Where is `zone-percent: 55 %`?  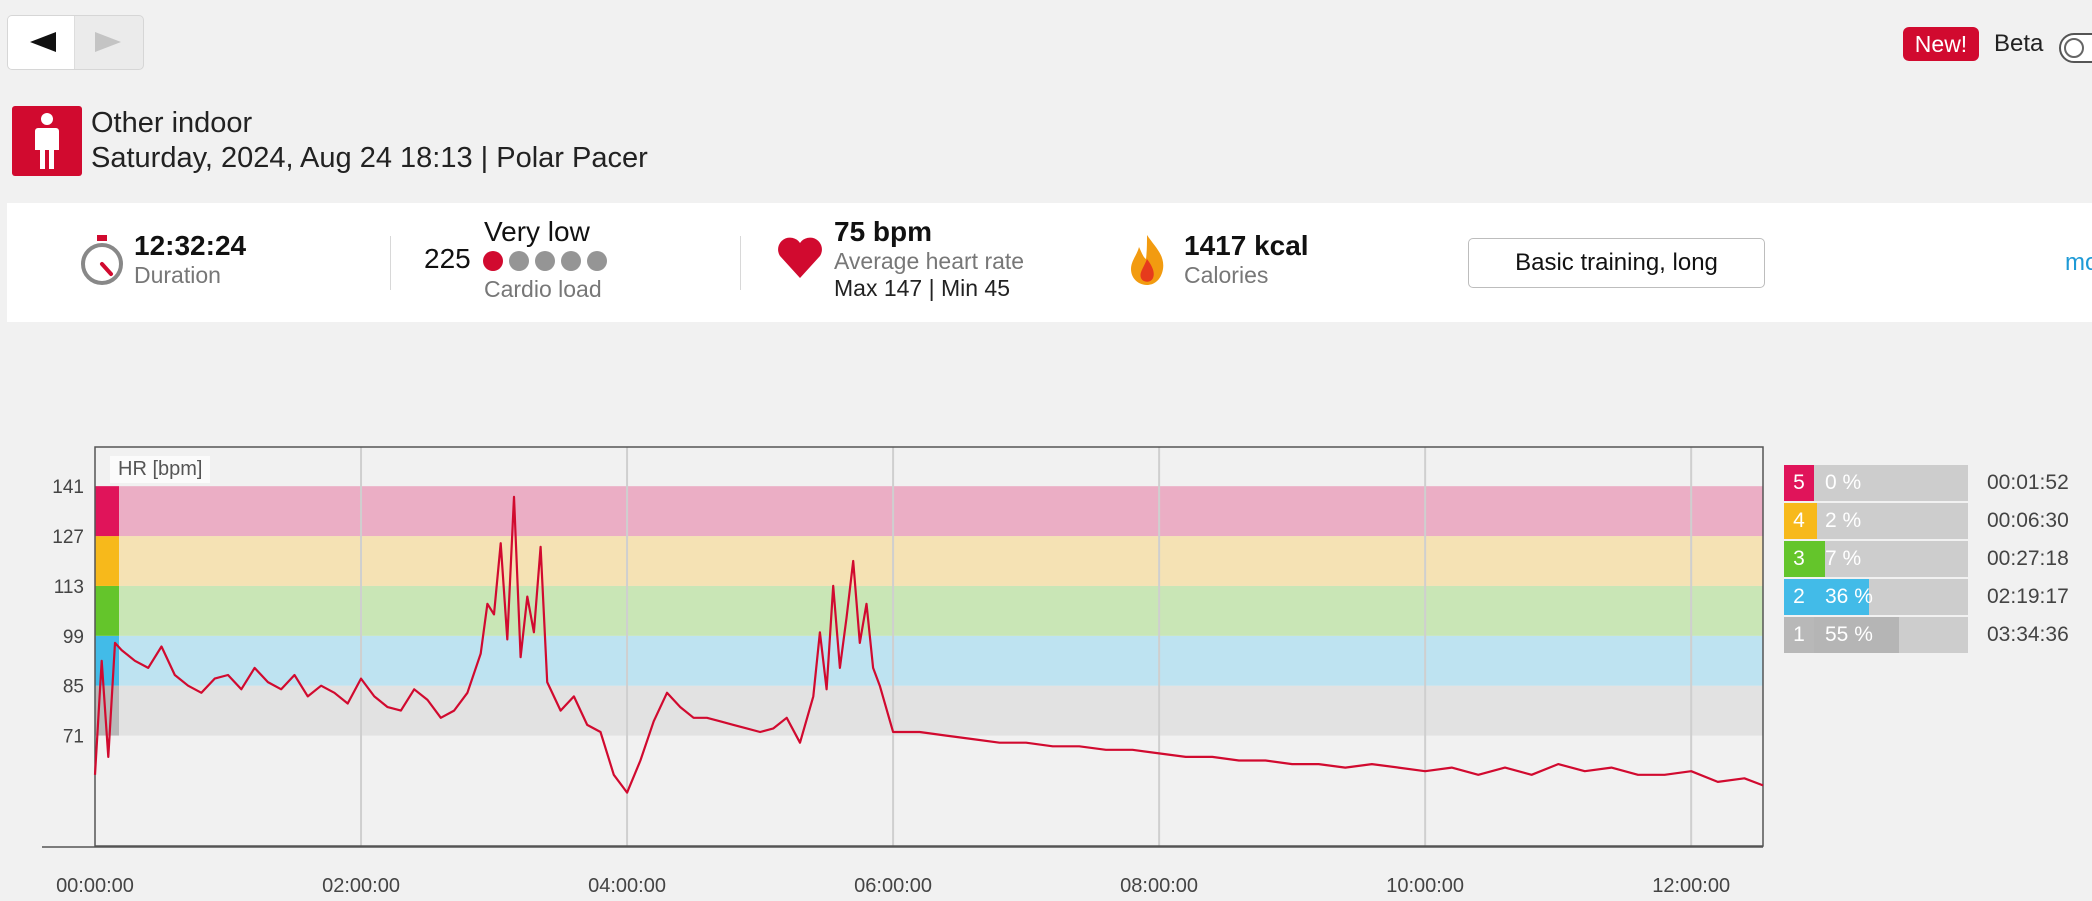 zone-percent: 55 % is located at coordinates (1849, 634).